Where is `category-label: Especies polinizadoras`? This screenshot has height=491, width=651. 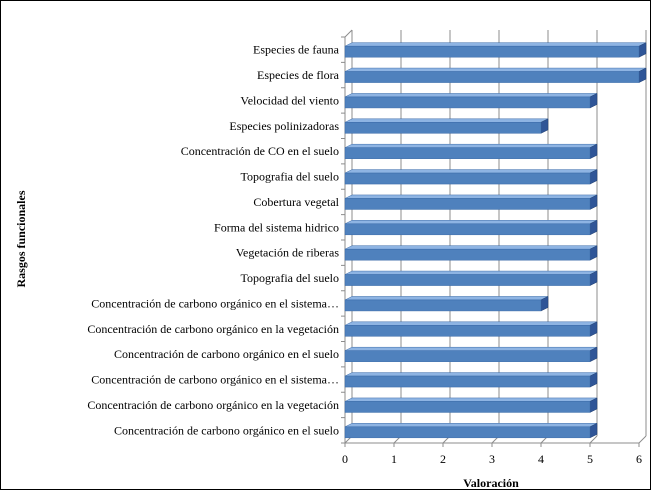 category-label: Especies polinizadoras is located at coordinates (284, 126).